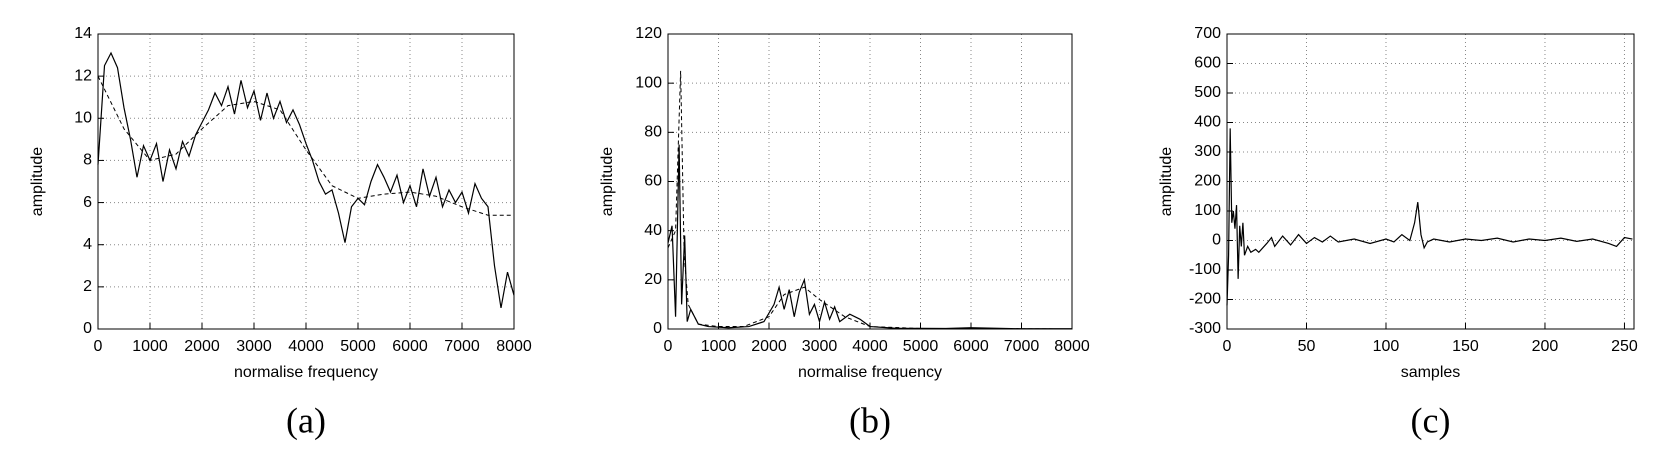  What do you see at coordinates (648, 33) in the screenshot?
I see `y-tick-label: 120` at bounding box center [648, 33].